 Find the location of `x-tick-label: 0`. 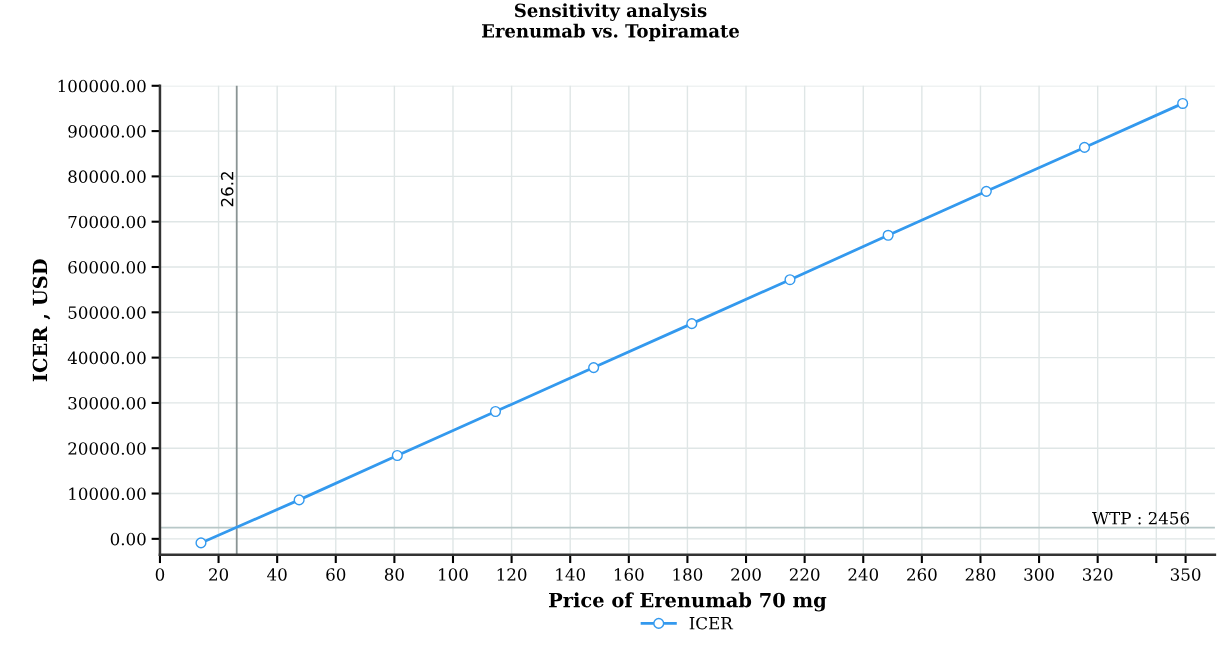

x-tick-label: 0 is located at coordinates (160, 574).